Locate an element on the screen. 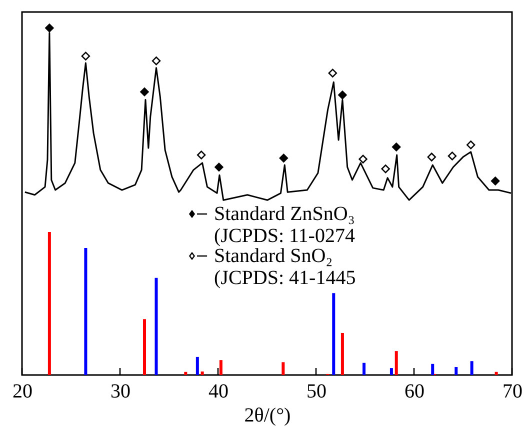 This screenshot has width=525, height=427. x-tick-label: 50 is located at coordinates (316, 391).